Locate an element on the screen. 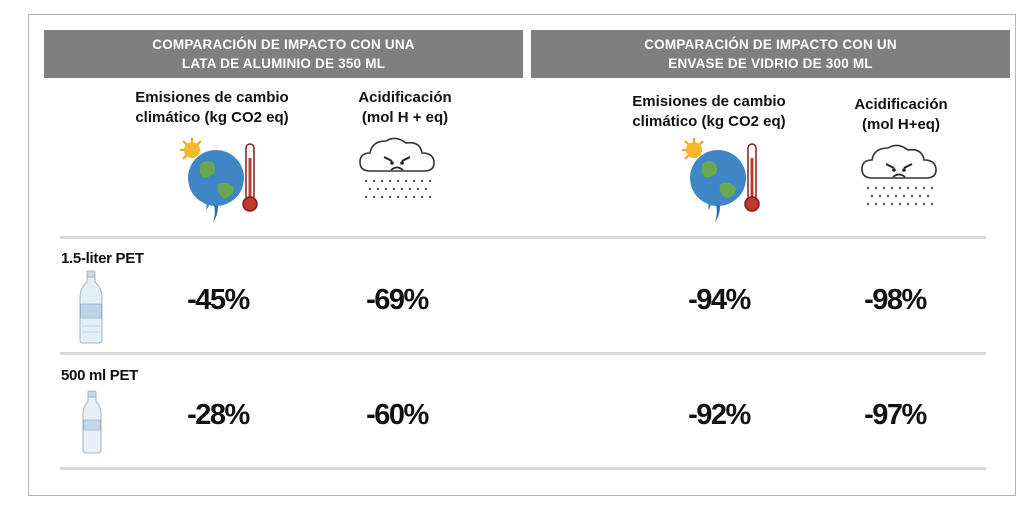 The width and height of the screenshot is (1030, 513). glass-acid-line1: Acidificación is located at coordinates (901, 104).